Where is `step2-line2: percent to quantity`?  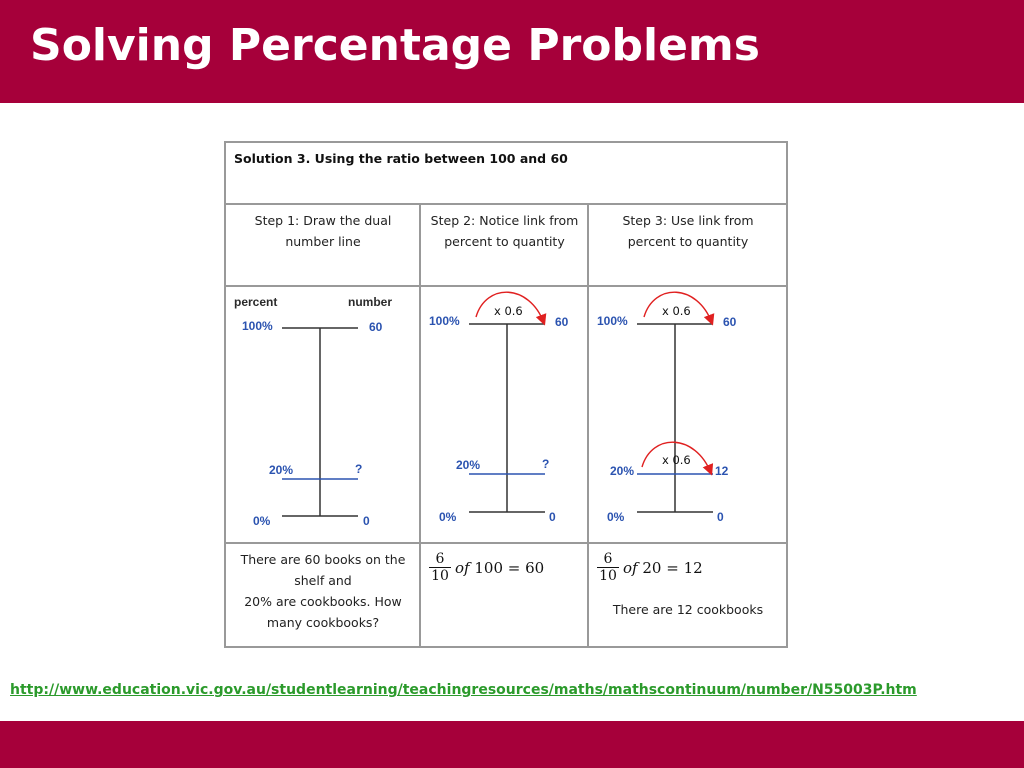
step2-line2: percent to quantity is located at coordinates (504, 241).